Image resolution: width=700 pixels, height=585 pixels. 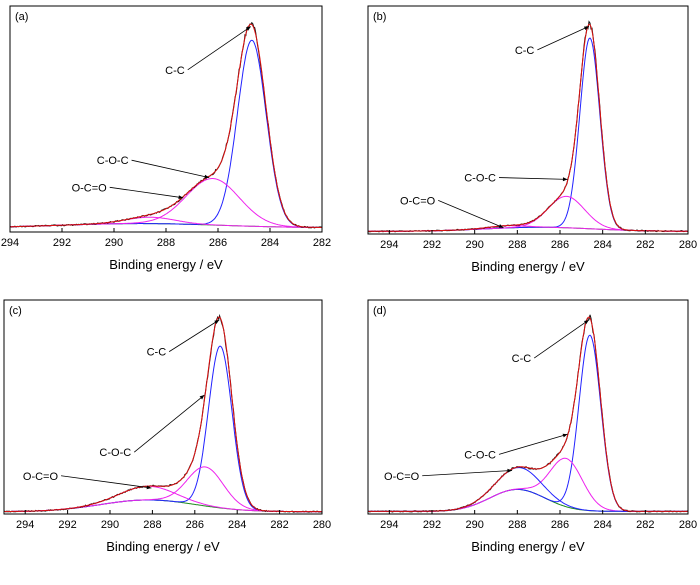 I want to click on component-o-c-o, so click(x=163, y=499).